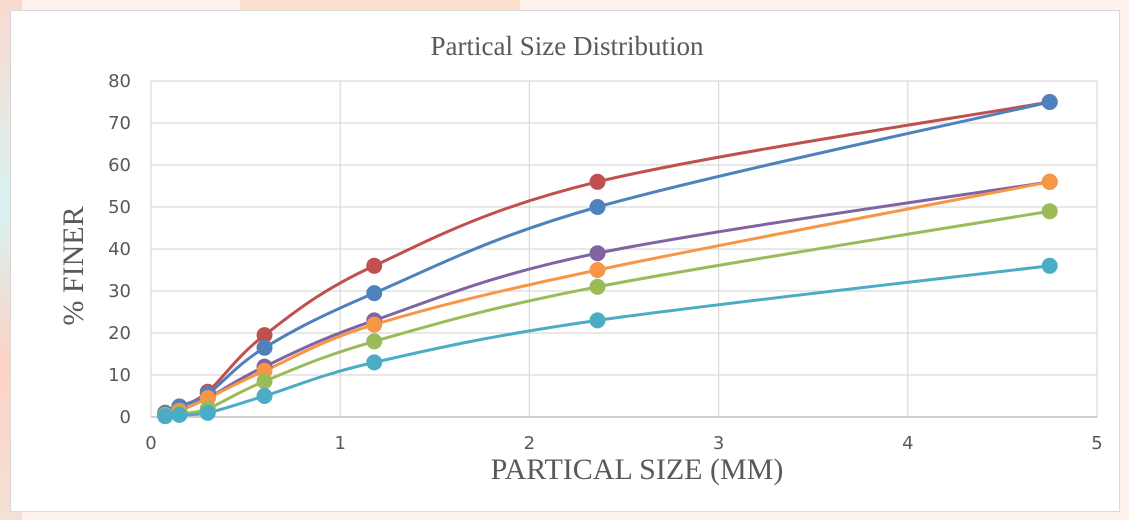 Image resolution: width=1129 pixels, height=520 pixels. What do you see at coordinates (119, 375) in the screenshot?
I see `y-tick-label: 10` at bounding box center [119, 375].